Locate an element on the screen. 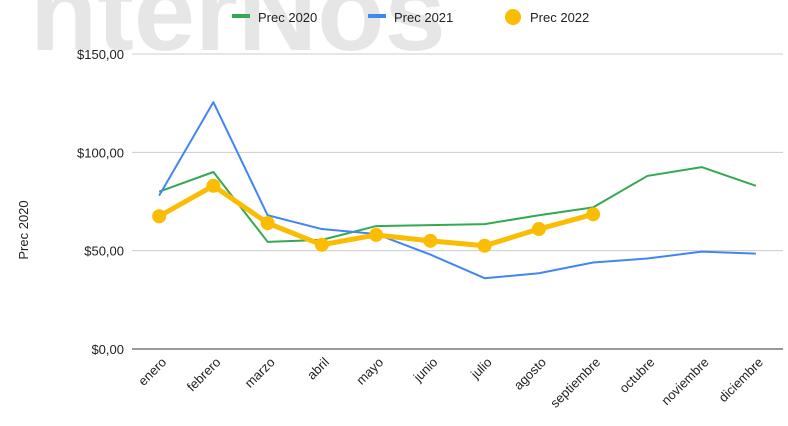 The width and height of the screenshot is (788, 426). legend-label: Prec 2022 is located at coordinates (559, 17).